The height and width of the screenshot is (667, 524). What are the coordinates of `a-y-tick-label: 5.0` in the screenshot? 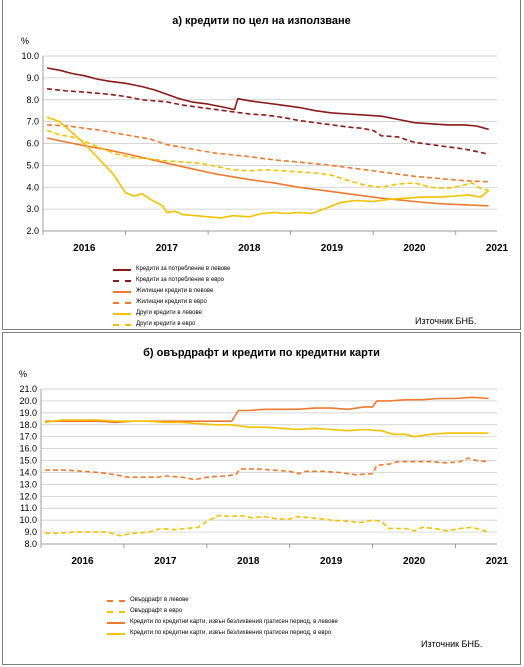 It's located at (32, 165).